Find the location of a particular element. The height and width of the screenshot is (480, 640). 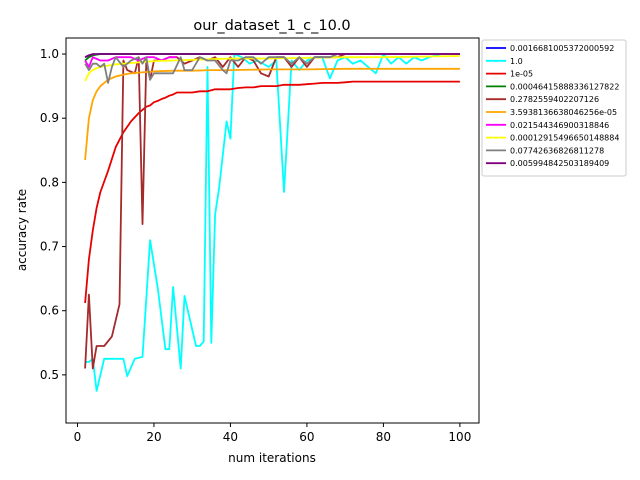

y-tick-label-3: 0.8 is located at coordinates (49, 182).